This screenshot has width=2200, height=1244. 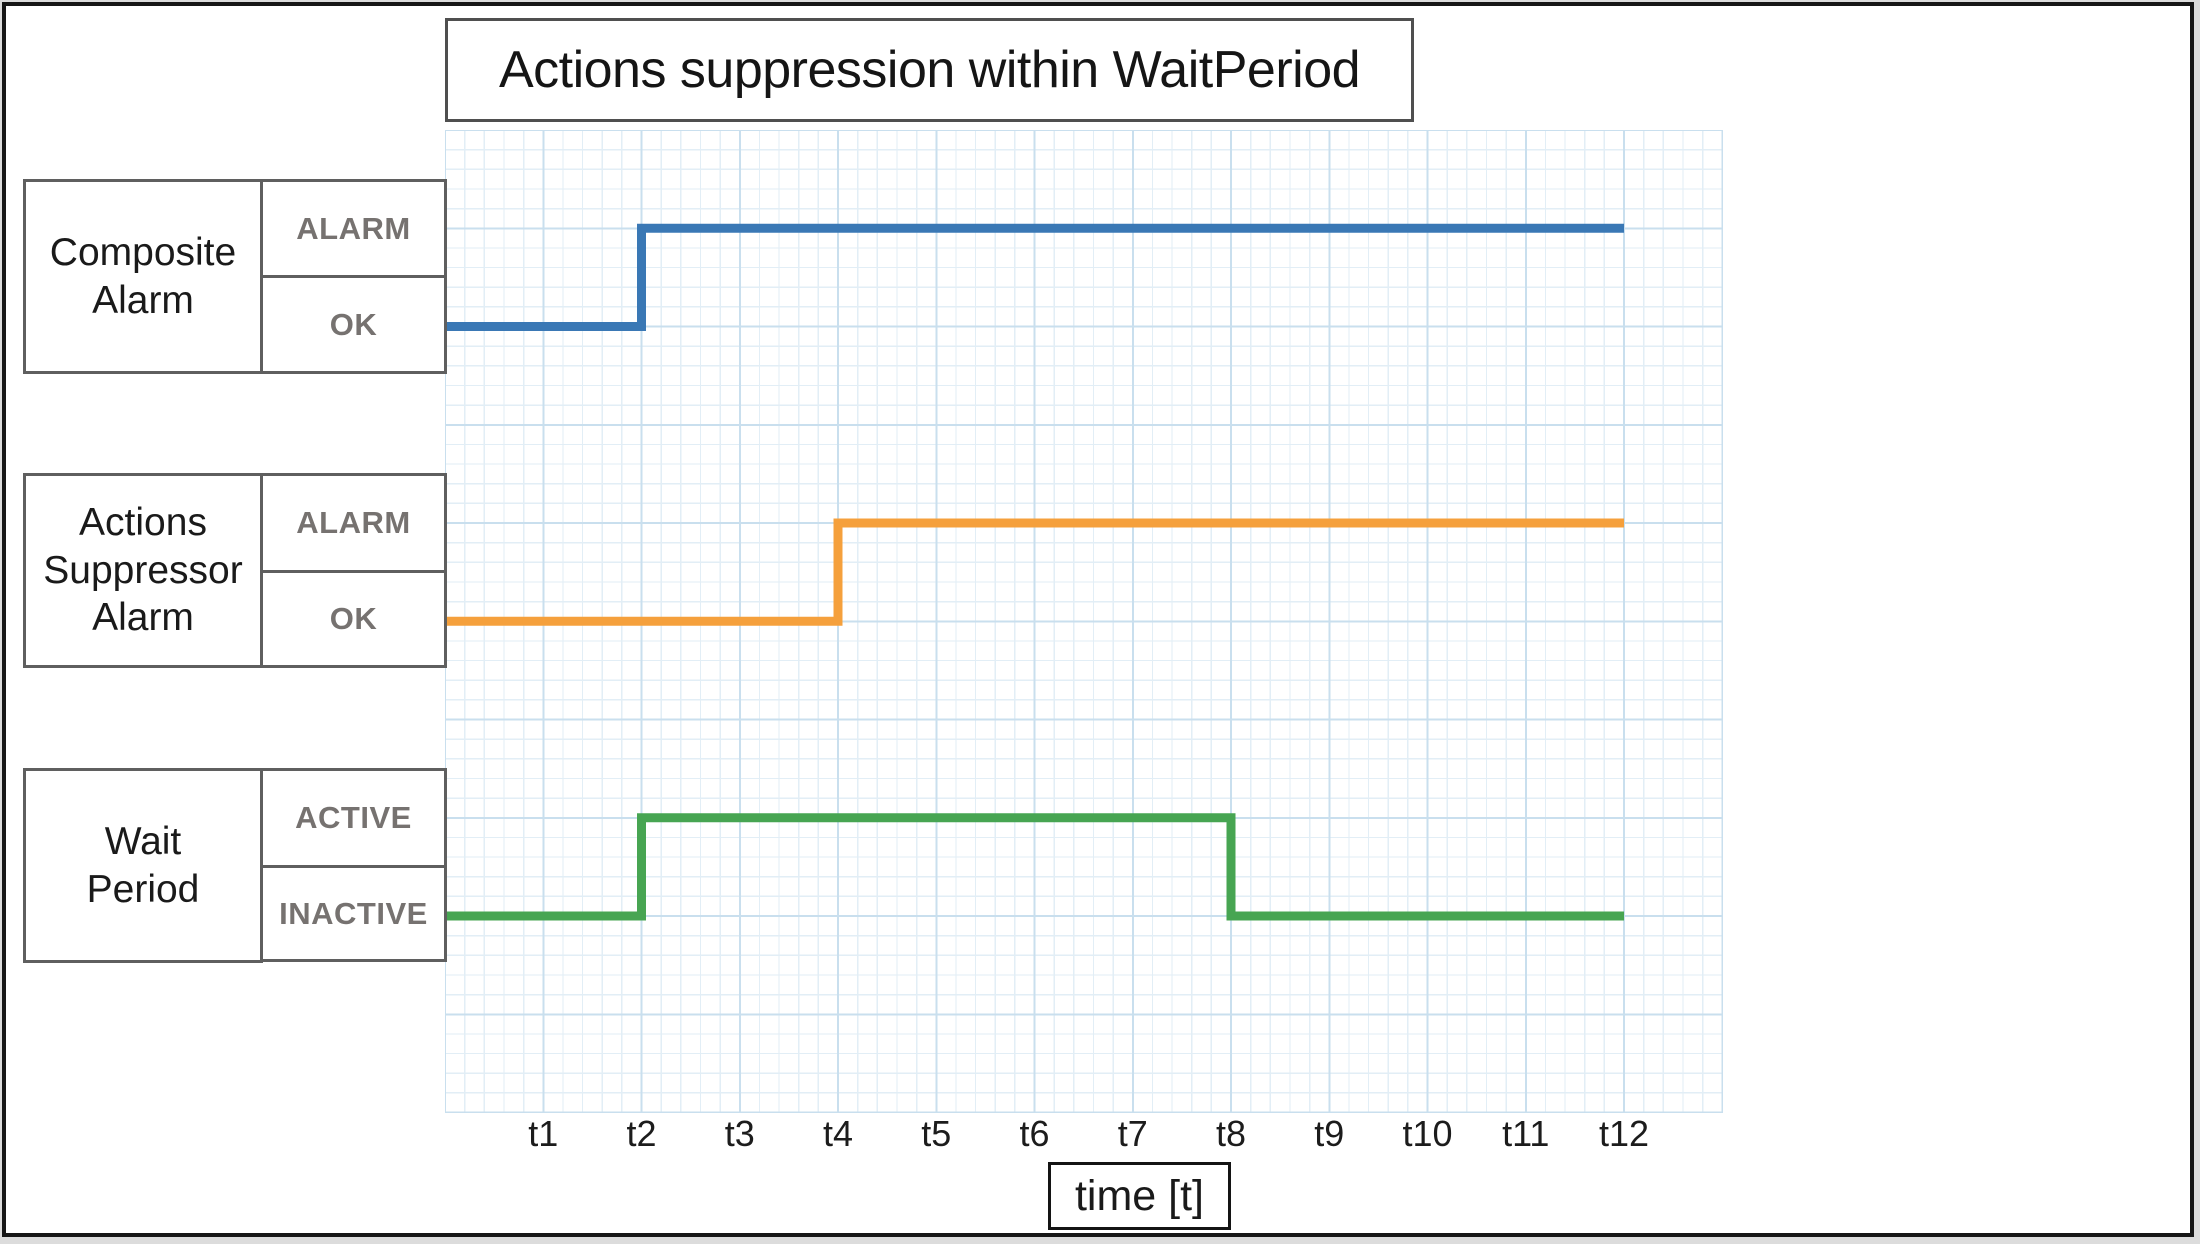 What do you see at coordinates (1526, 1133) in the screenshot?
I see `x-tick-label: t11` at bounding box center [1526, 1133].